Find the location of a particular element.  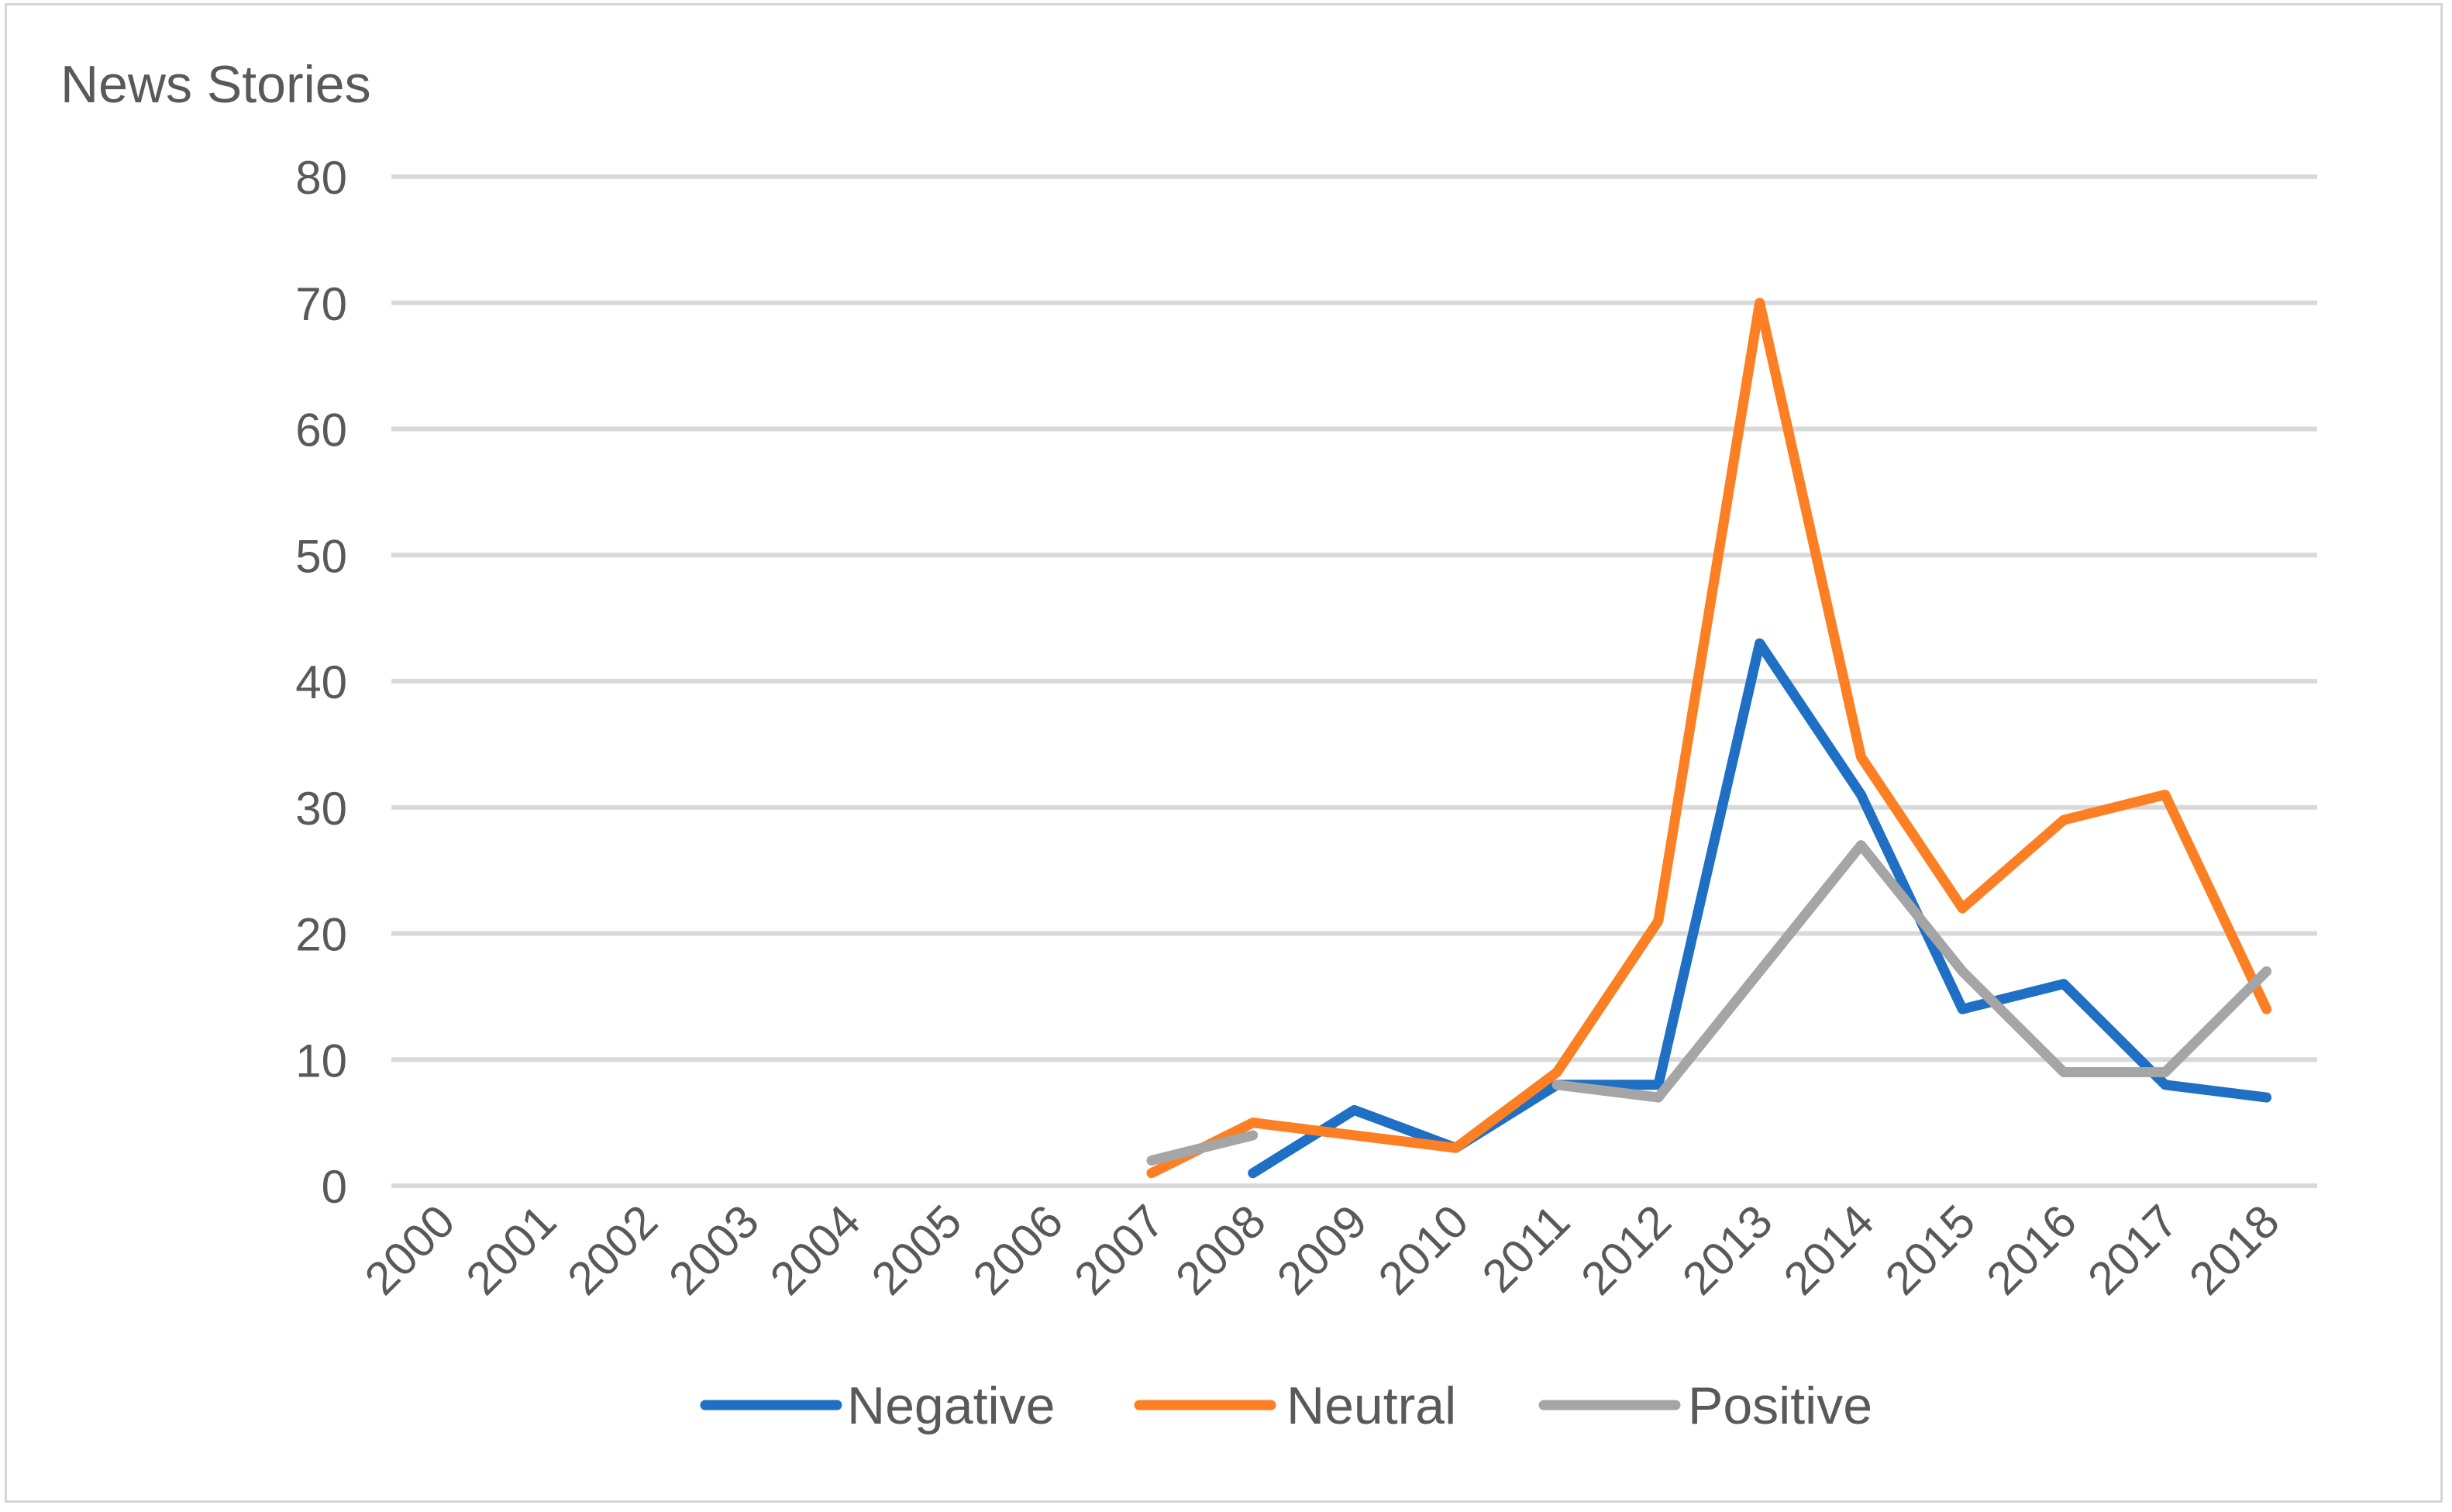

legend-item-neutral: Neutral is located at coordinates (1295, 1405).